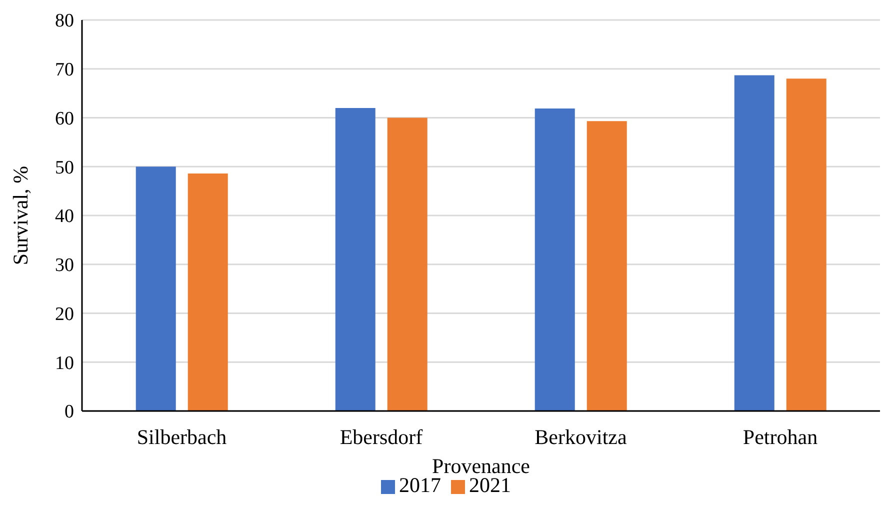 This screenshot has width=896, height=506. I want to click on x-tick-label: Berkovitza, so click(581, 436).